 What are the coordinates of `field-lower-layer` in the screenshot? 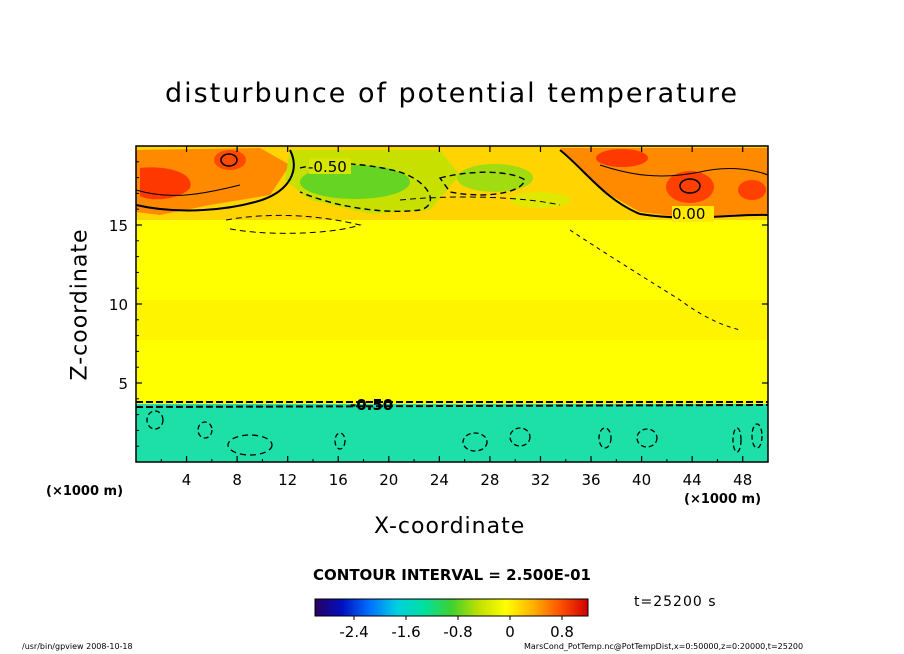 It's located at (452, 433).